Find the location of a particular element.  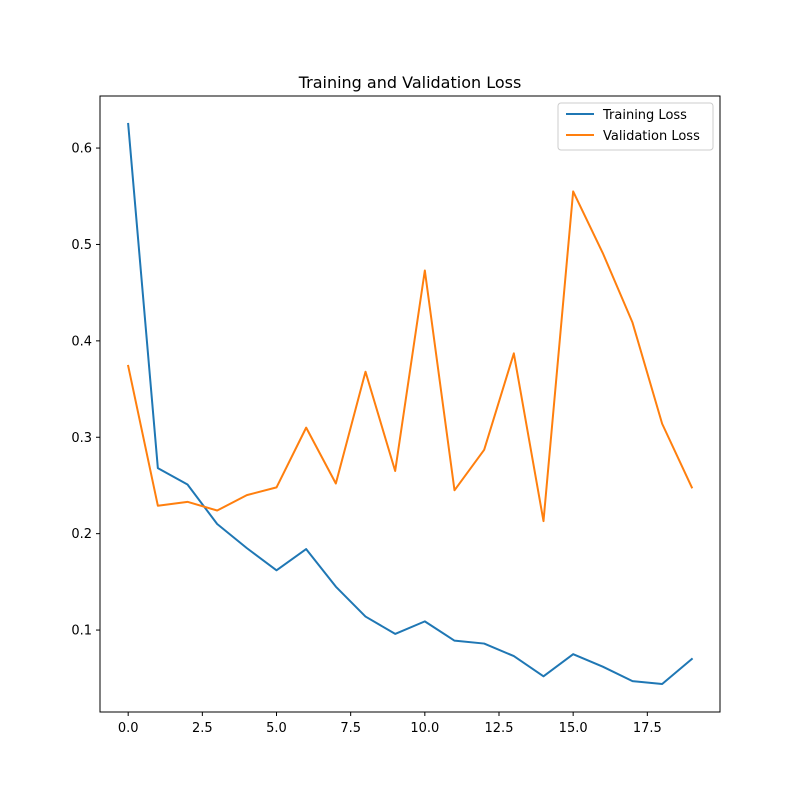

y-tick-label: 0.2 is located at coordinates (81, 534).